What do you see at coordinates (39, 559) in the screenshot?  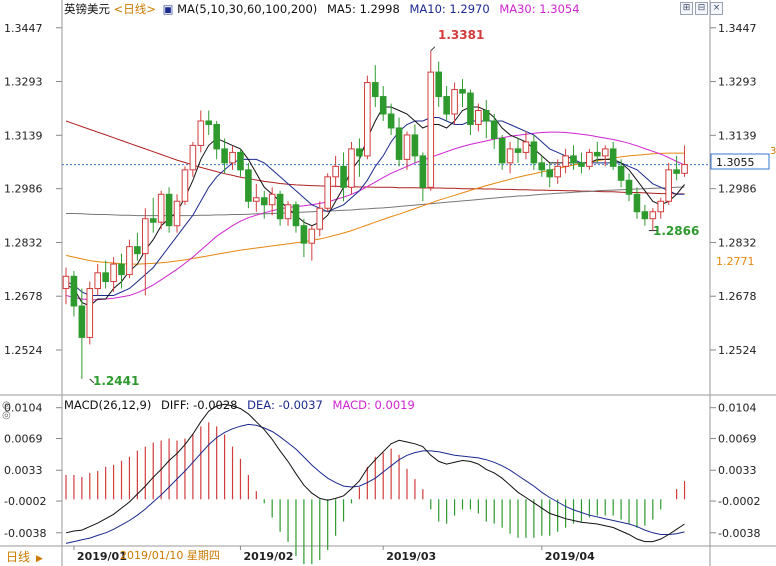 I see `period-tab-arrow: ▶` at bounding box center [39, 559].